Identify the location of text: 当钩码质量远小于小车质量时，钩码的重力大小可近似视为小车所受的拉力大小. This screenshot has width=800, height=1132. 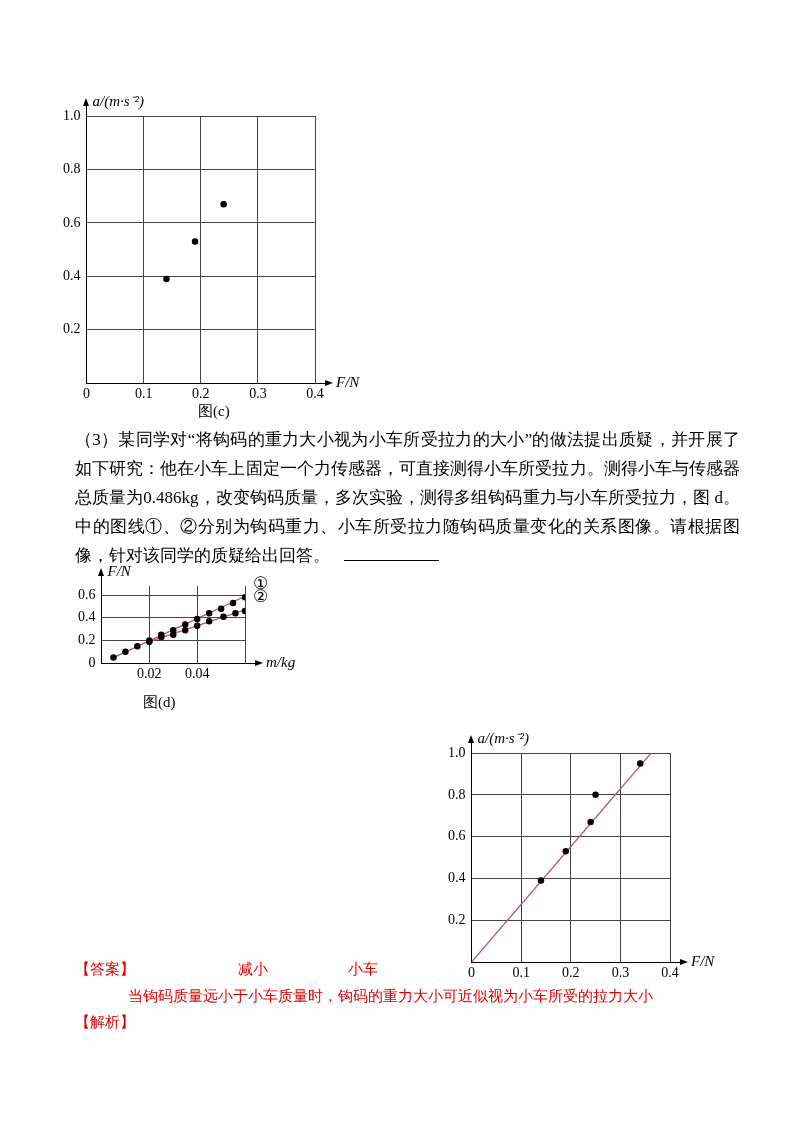
(390, 996).